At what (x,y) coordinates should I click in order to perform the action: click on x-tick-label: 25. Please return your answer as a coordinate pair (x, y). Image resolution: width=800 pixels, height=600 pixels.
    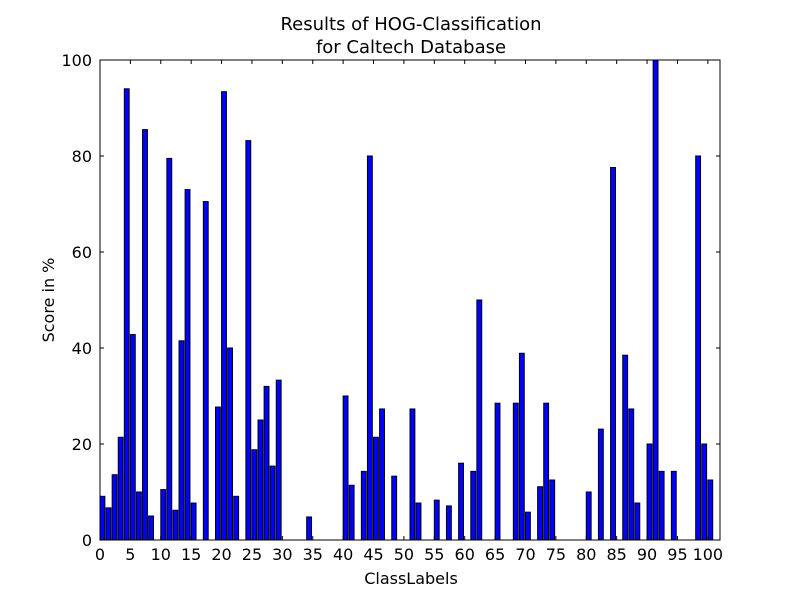
    Looking at the image, I should click on (252, 554).